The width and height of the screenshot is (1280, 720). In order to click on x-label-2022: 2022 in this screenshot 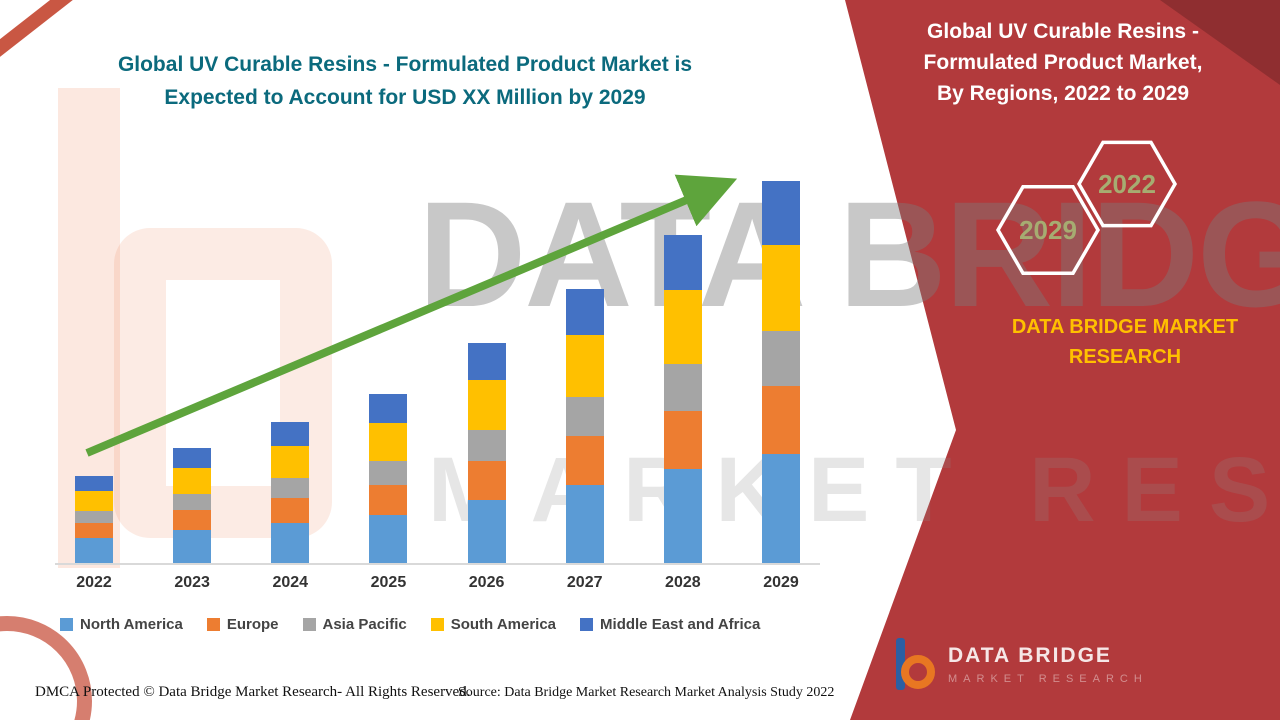, I will do `click(94, 582)`.